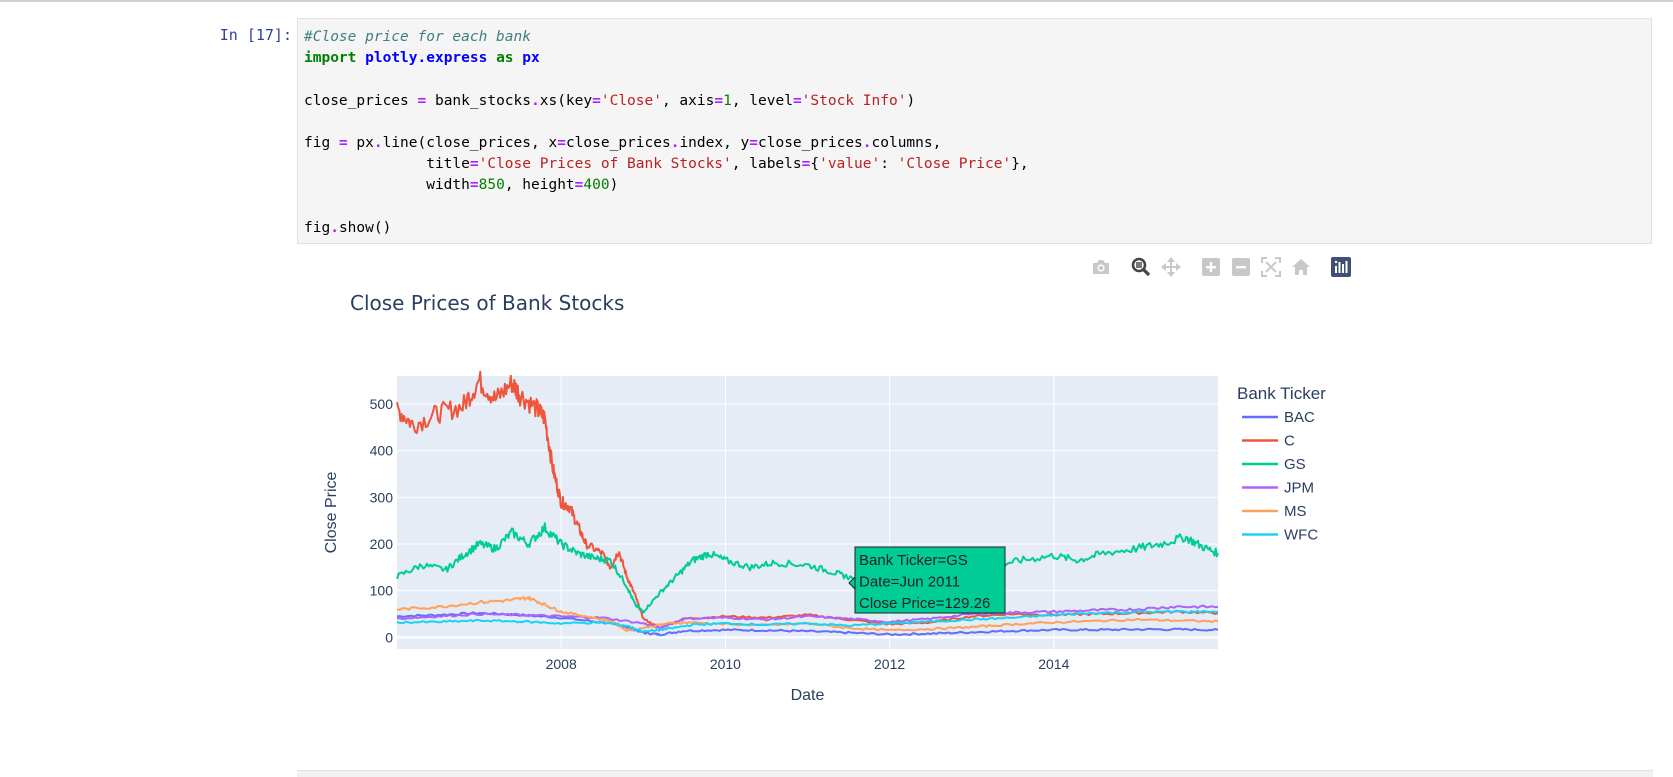 This screenshot has height=777, width=1673. Describe the element at coordinates (382, 451) in the screenshot. I see `y-tick-label: 400` at that location.